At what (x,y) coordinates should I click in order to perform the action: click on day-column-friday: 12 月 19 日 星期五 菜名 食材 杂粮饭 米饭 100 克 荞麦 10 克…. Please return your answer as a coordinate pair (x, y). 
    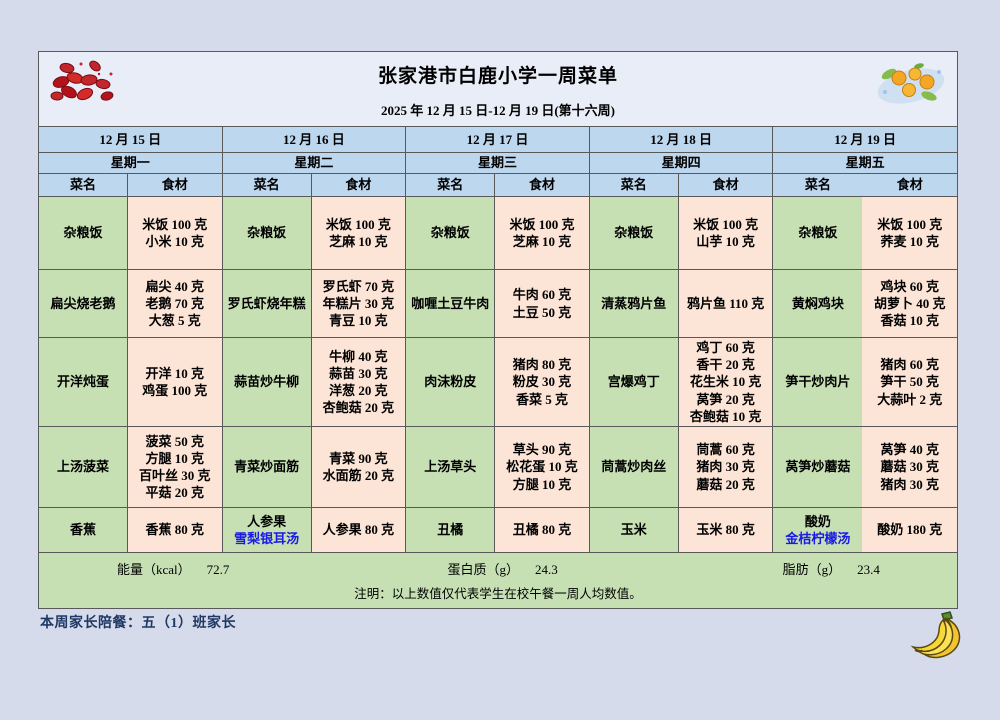
    Looking at the image, I should click on (865, 339).